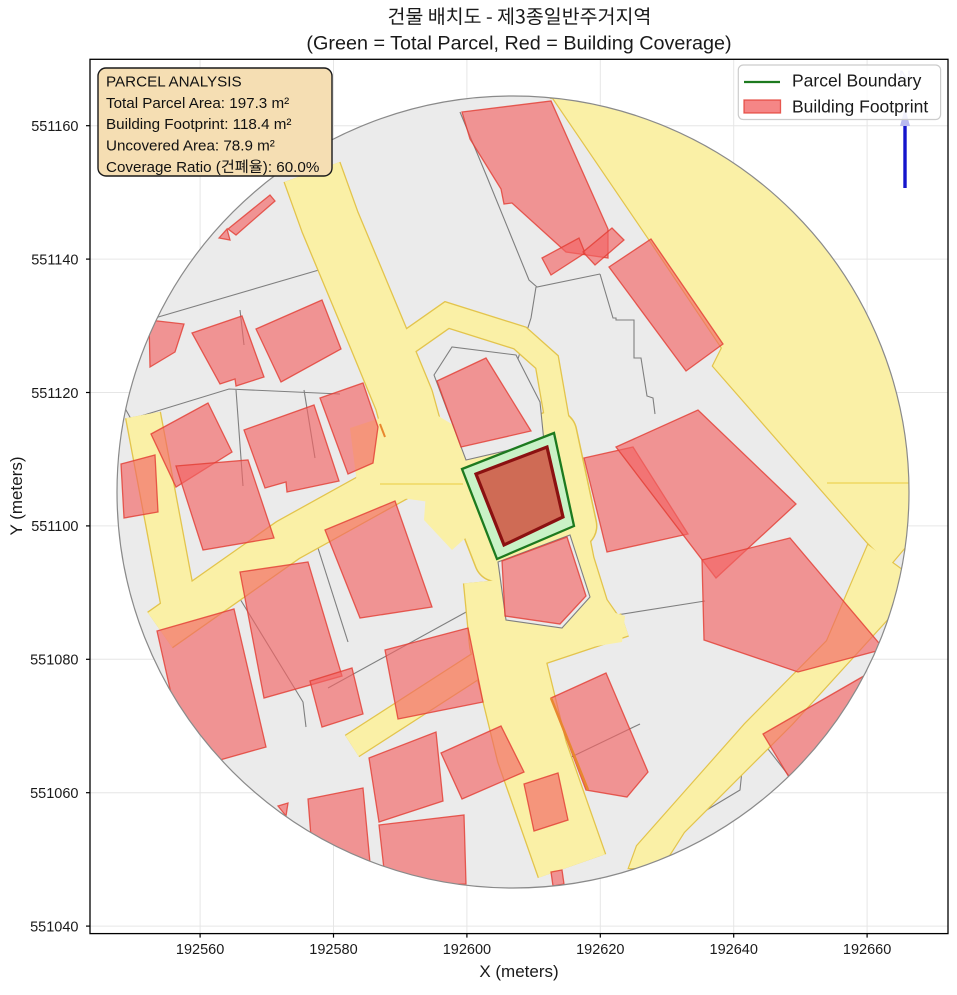 Image resolution: width=957 pixels, height=995 pixels. What do you see at coordinates (54, 661) in the screenshot?
I see `svg-text: 551080` at bounding box center [54, 661].